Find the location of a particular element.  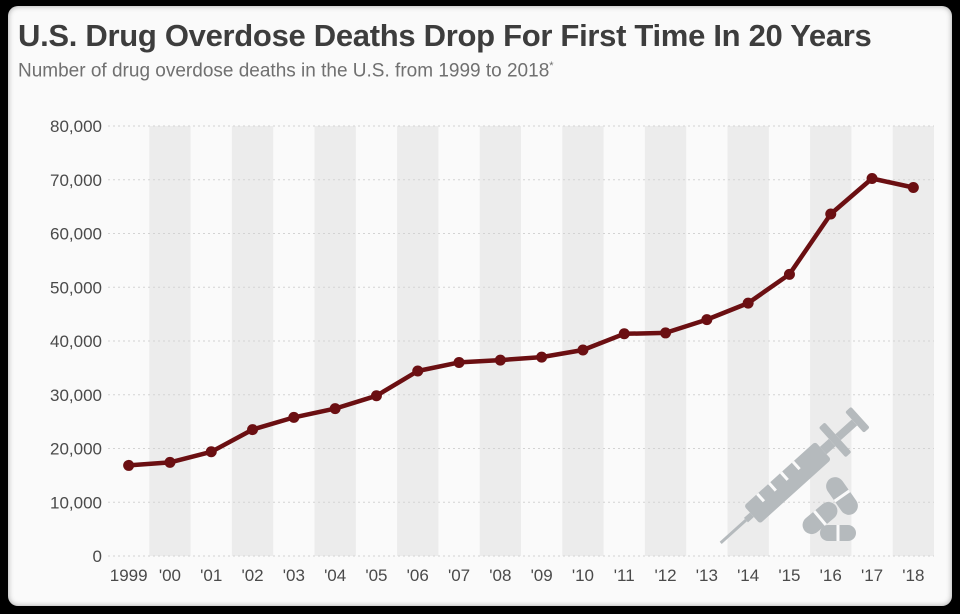

x-tick-label: '07 is located at coordinates (459, 575).